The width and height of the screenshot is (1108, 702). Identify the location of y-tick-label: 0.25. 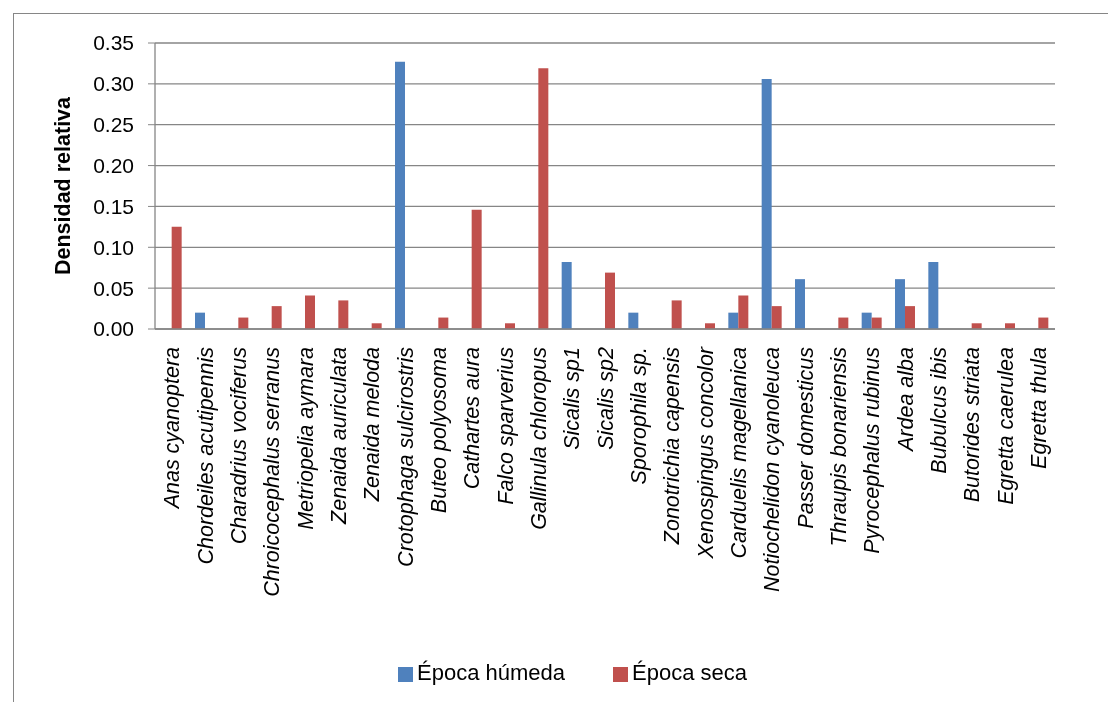
(113, 125).